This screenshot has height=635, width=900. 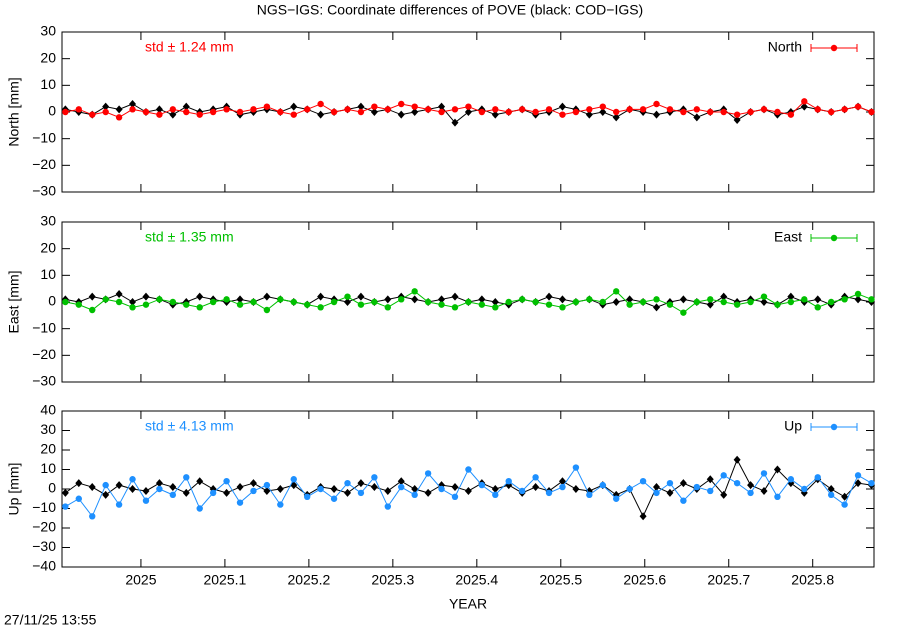 What do you see at coordinates (44, 566) in the screenshot?
I see `y-tick-label: −40` at bounding box center [44, 566].